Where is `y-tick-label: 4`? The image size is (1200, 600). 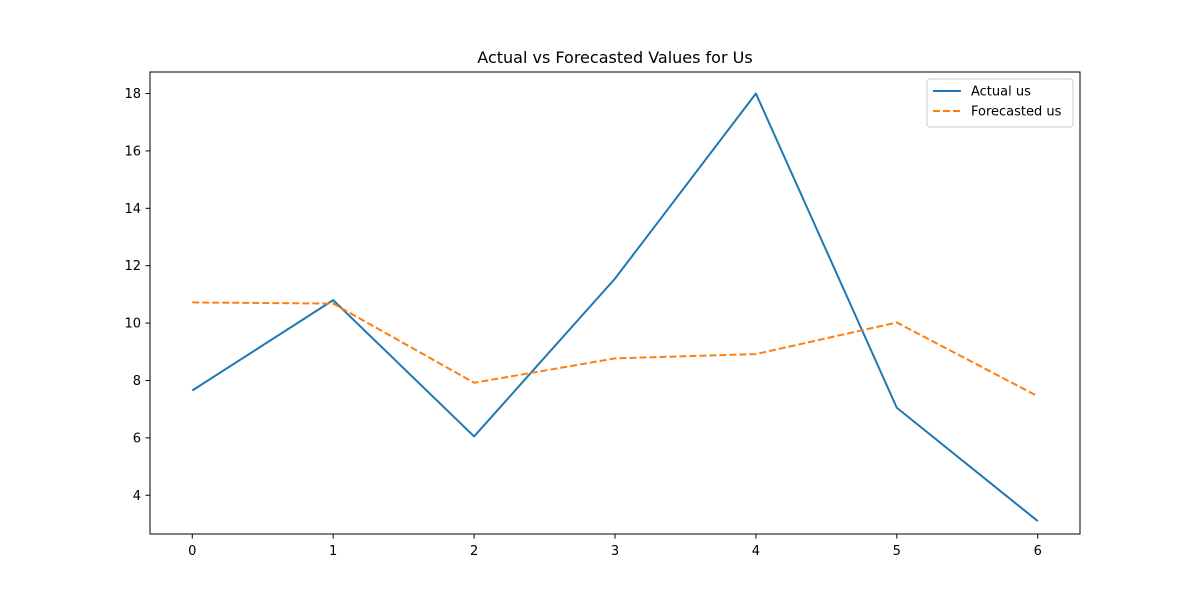
y-tick-label: 4 is located at coordinates (137, 496).